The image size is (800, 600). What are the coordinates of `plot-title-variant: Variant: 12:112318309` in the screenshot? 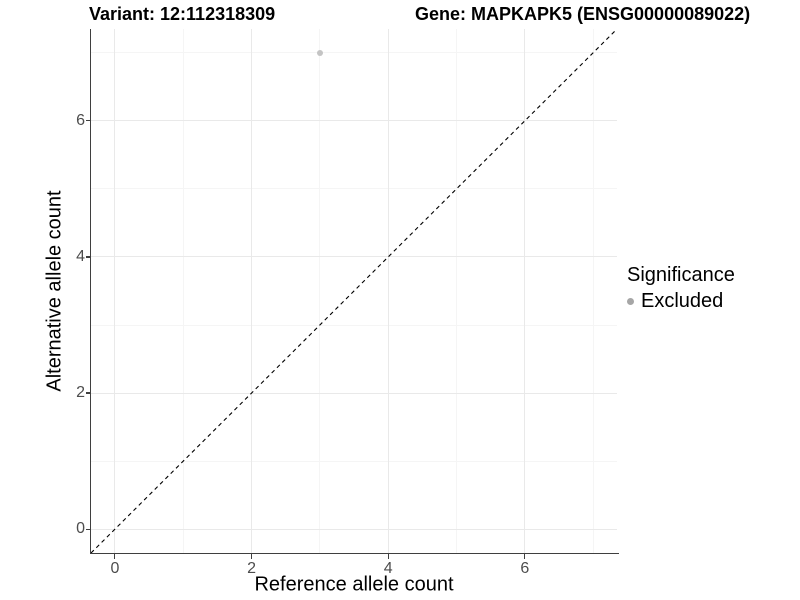 It's located at (182, 14).